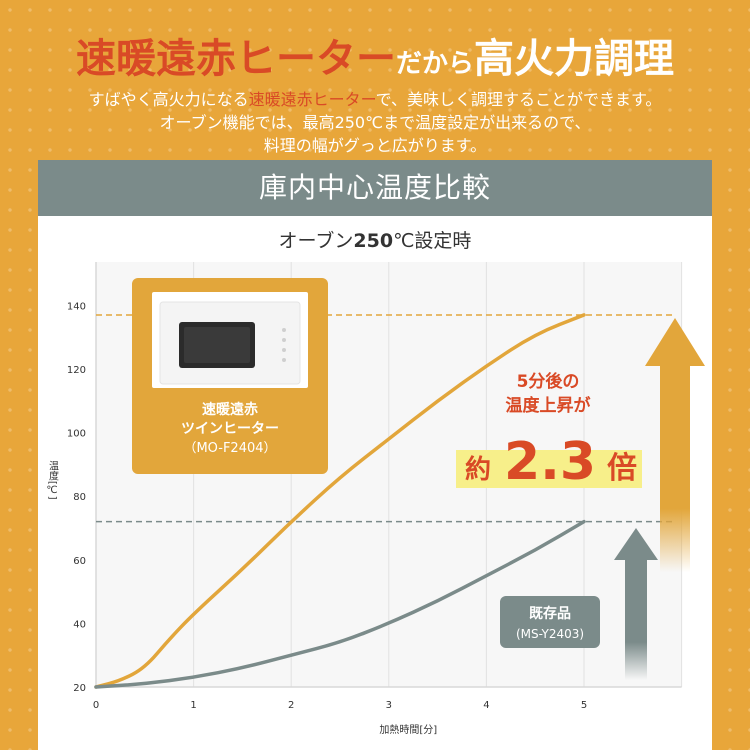  I want to click on chart-subtitle-post: ℃設定時, so click(432, 241).